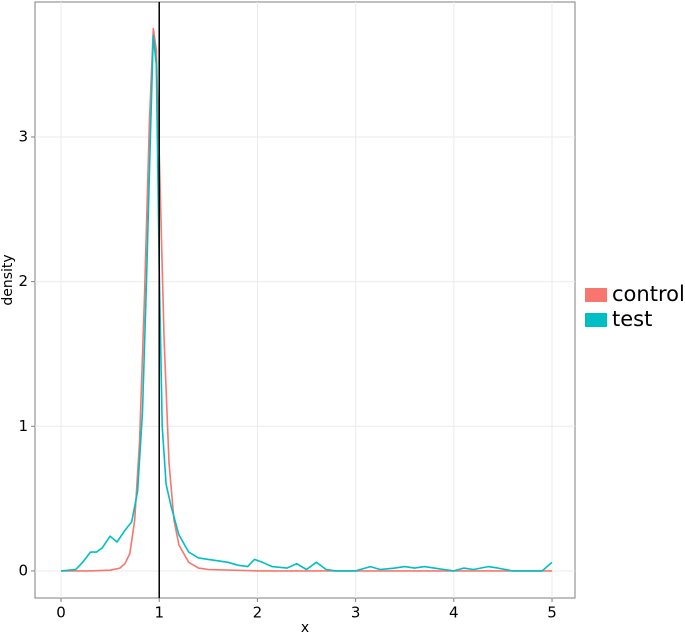 The width and height of the screenshot is (685, 636). What do you see at coordinates (23, 136) in the screenshot?
I see `y-tick-label: 3` at bounding box center [23, 136].